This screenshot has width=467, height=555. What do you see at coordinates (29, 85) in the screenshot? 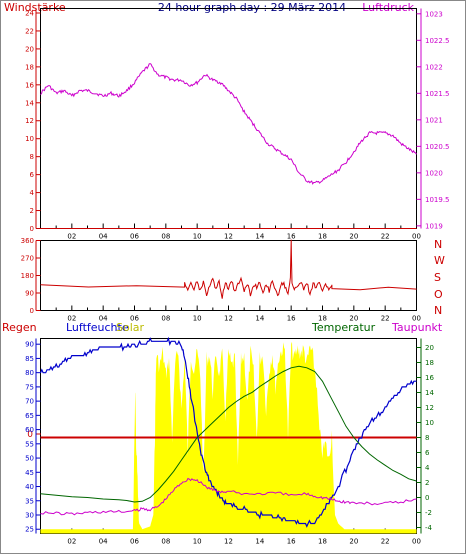
I see `wind-tick-label-16: 16` at bounding box center [29, 85].